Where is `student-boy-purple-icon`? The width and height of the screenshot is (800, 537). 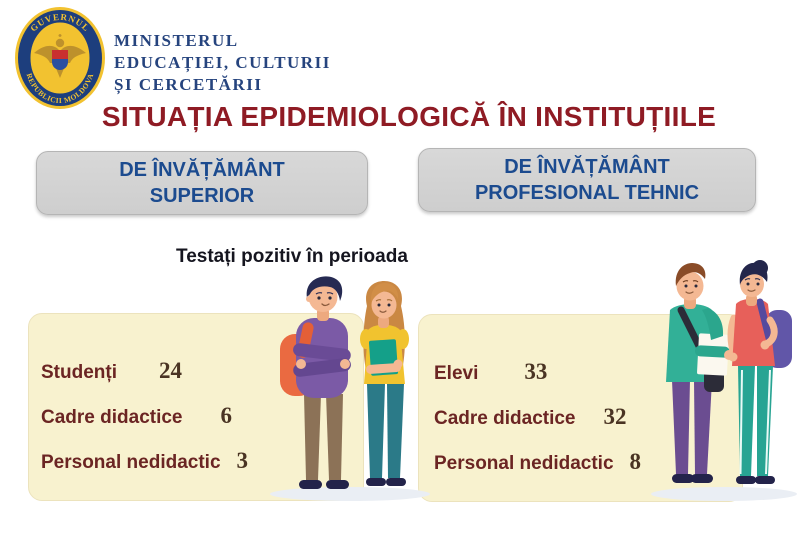 student-boy-purple-icon is located at coordinates (315, 382).